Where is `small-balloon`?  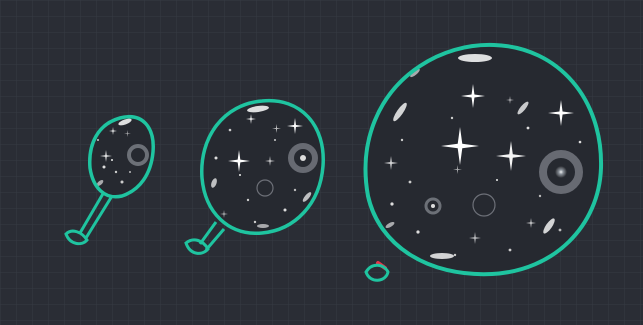
small-balloon is located at coordinates (109, 180).